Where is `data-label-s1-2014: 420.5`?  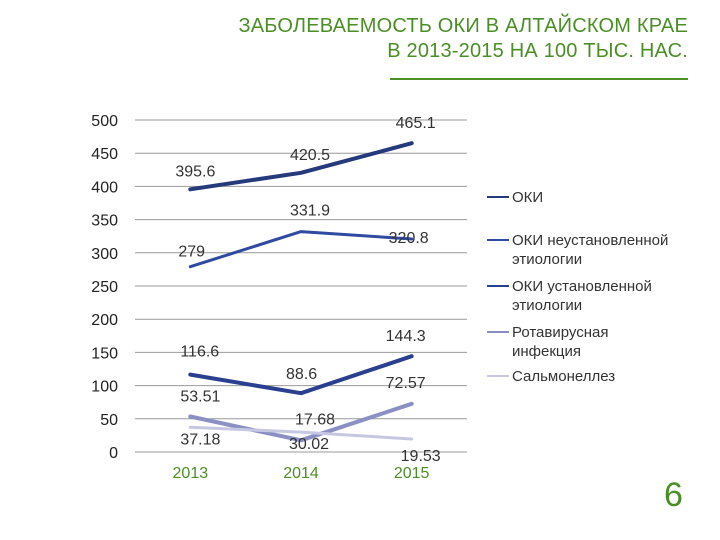 data-label-s1-2014: 420.5 is located at coordinates (310, 155).